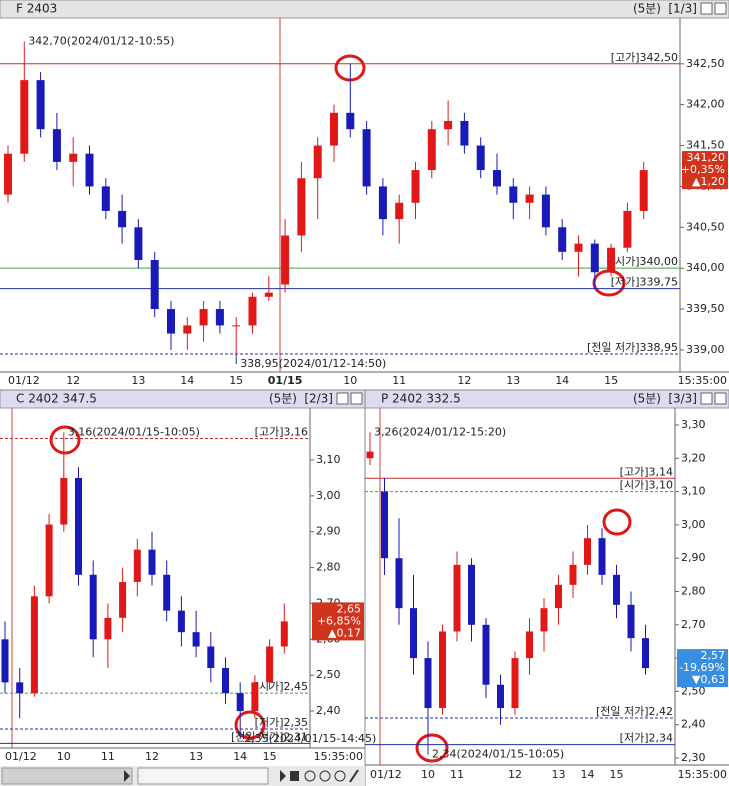 The height and width of the screenshot is (786, 729). I want to click on toolbar-icons, so click(241, 776).